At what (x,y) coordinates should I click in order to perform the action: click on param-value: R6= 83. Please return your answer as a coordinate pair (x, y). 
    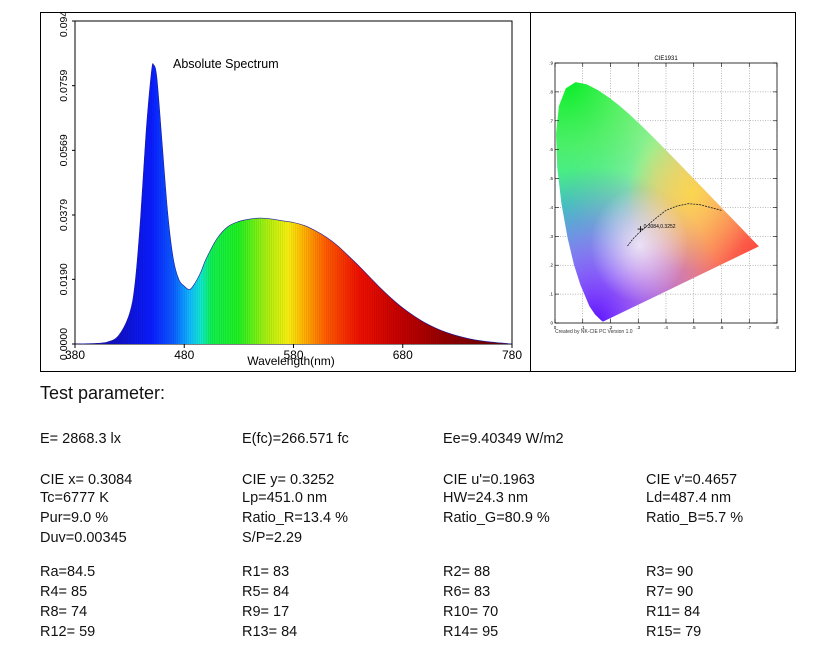
    Looking at the image, I should click on (467, 592).